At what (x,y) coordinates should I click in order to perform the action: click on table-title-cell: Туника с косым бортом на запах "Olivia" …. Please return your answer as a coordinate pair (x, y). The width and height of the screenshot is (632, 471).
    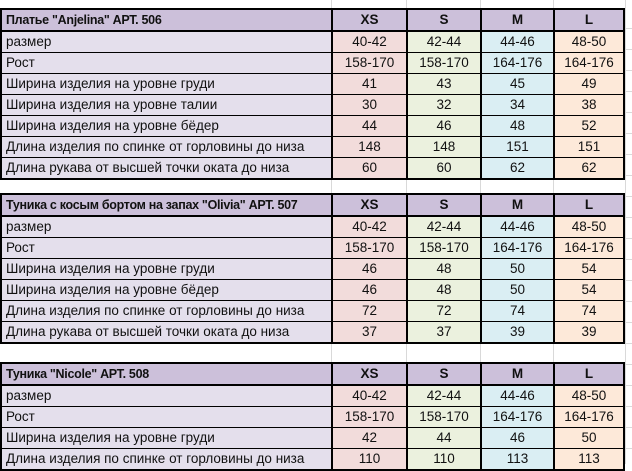
    Looking at the image, I should click on (166, 205).